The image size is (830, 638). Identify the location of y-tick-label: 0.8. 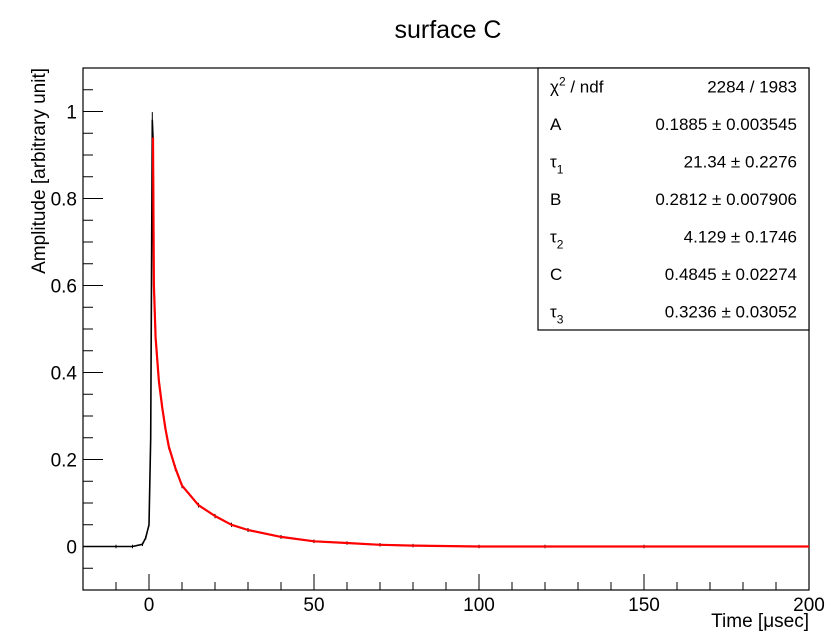
(64, 200).